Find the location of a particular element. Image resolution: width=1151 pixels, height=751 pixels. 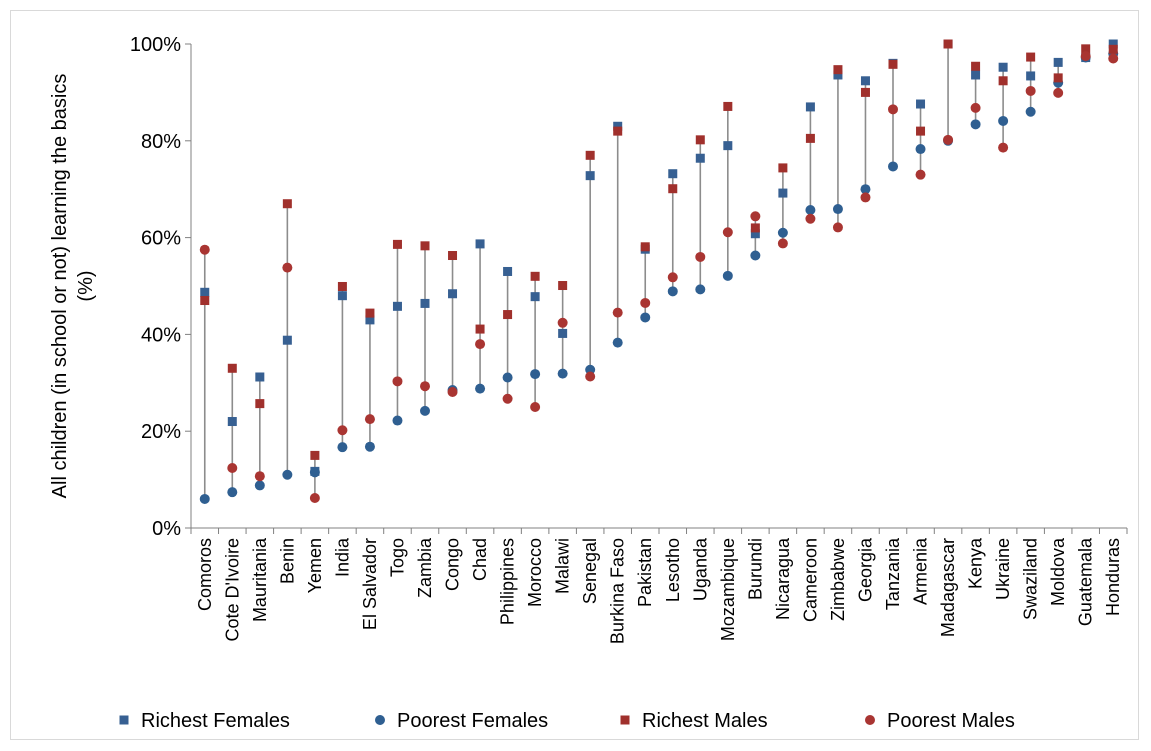

y-axis-title-line: (%) is located at coordinates (86, 285).